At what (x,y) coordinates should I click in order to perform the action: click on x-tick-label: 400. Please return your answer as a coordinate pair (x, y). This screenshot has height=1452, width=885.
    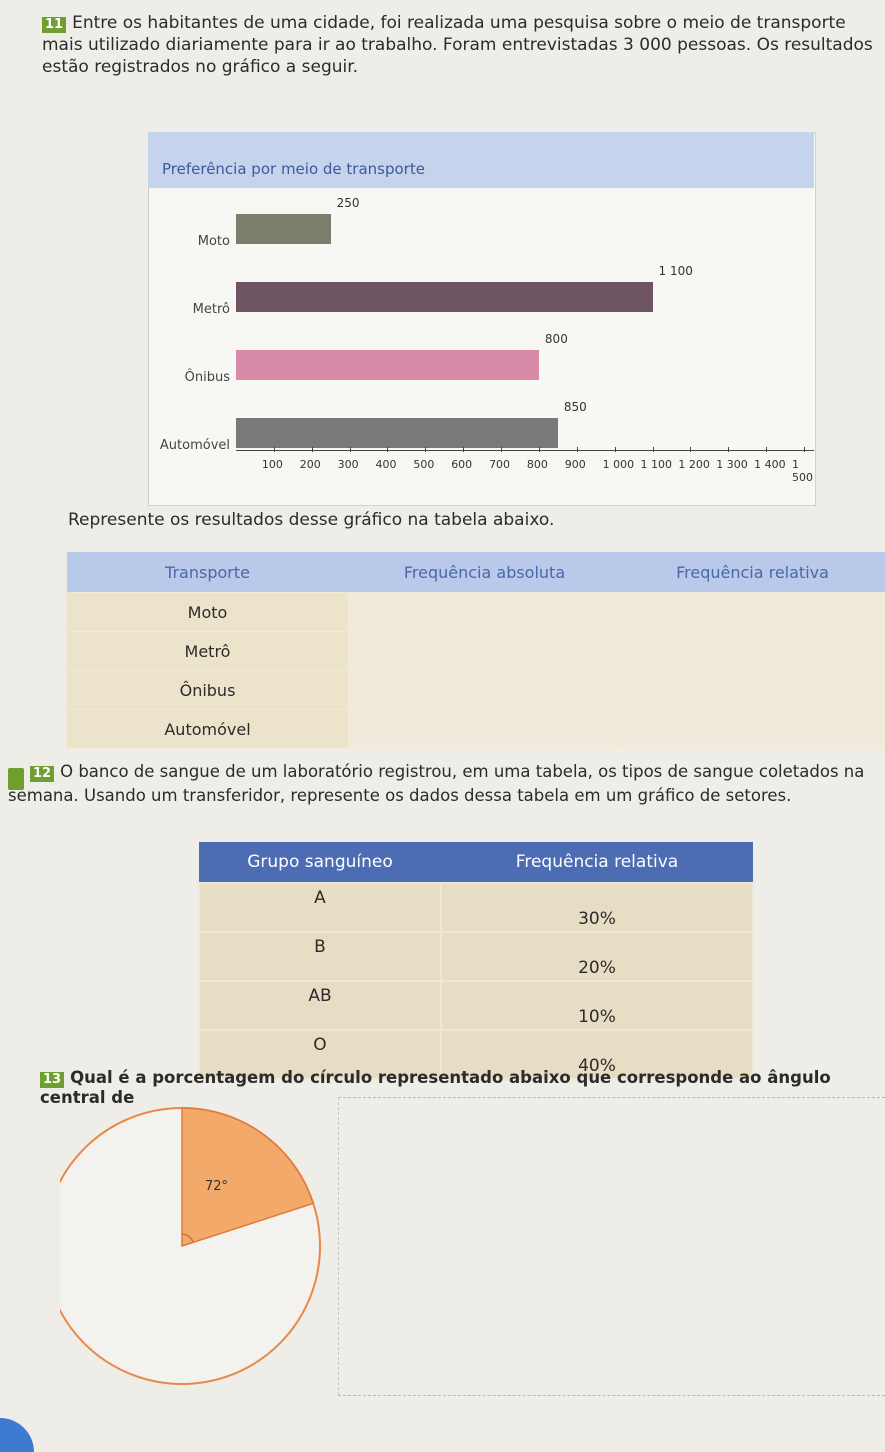
    Looking at the image, I should click on (386, 464).